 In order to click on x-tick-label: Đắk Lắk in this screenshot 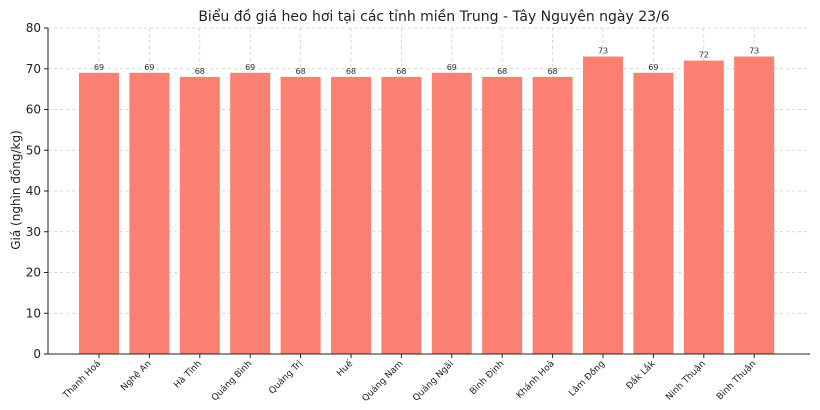, I will do `click(641, 375)`.